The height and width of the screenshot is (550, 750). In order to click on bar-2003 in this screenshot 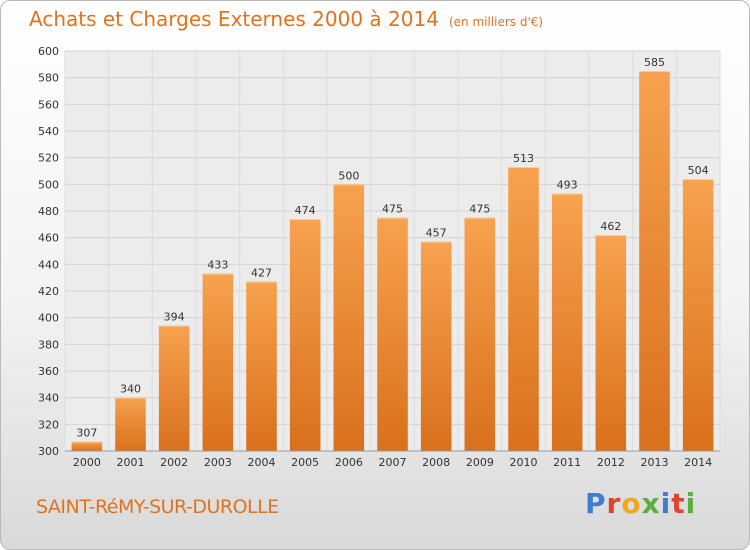, I will do `click(218, 362)`.